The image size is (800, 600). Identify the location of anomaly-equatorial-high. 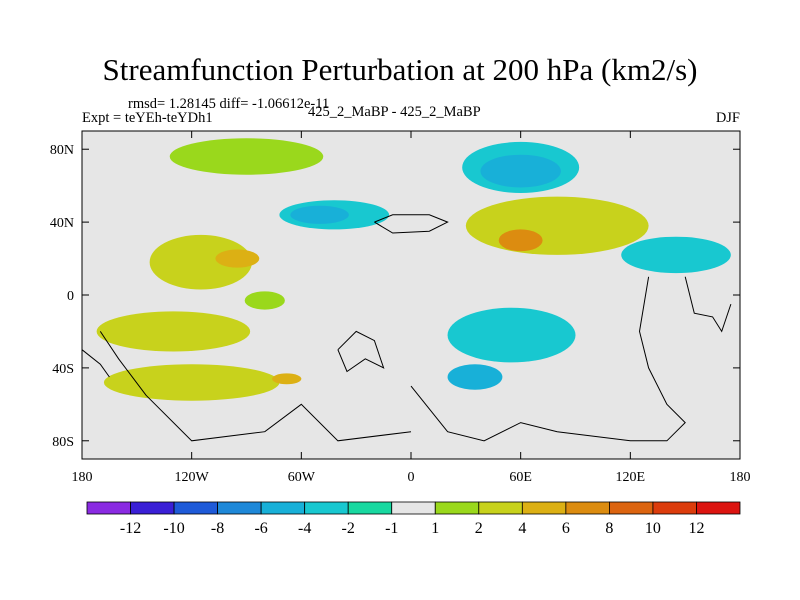
(264, 300).